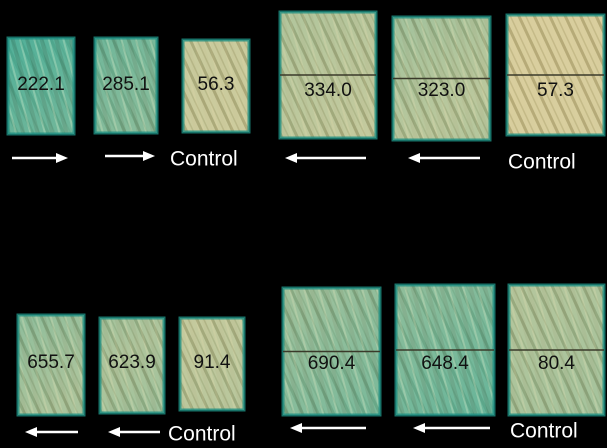 The width and height of the screenshot is (607, 448). I want to click on wood-sample: 655.7, so click(51, 365).